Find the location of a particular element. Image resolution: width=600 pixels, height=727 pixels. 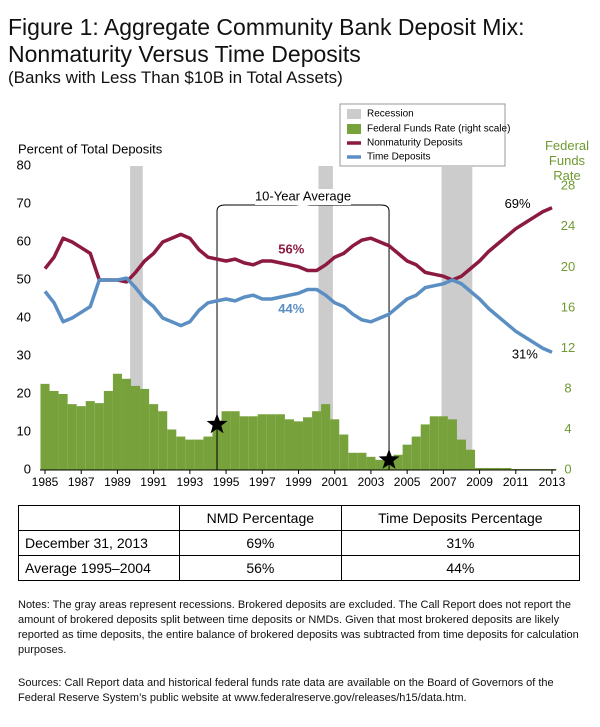

x-tick-label: 2003 is located at coordinates (371, 482).